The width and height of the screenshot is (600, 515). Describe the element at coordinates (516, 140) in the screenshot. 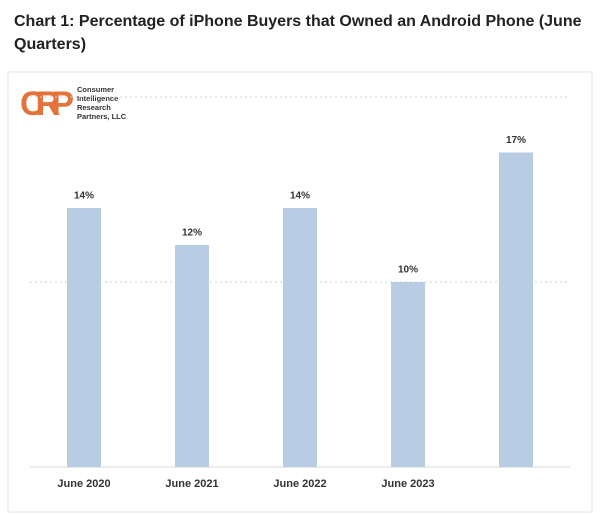

I see `value-label: 17%` at that location.